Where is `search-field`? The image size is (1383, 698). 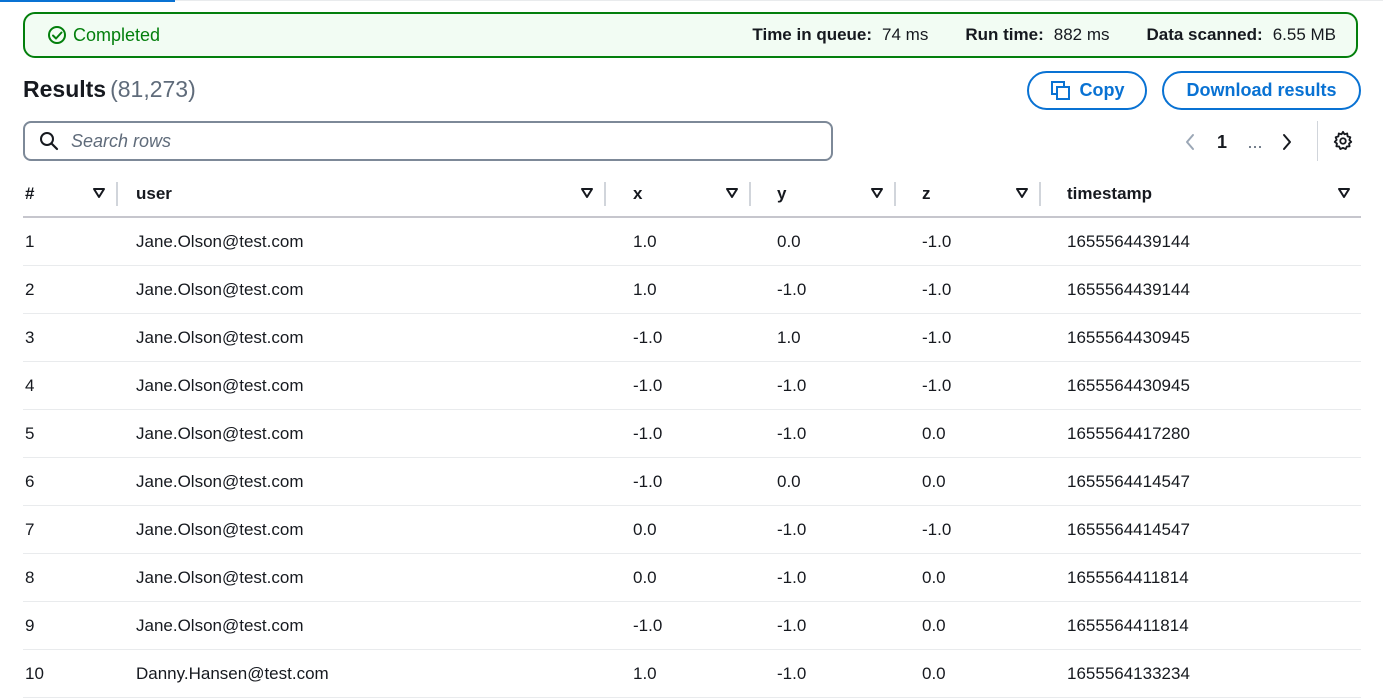
search-field is located at coordinates (428, 141).